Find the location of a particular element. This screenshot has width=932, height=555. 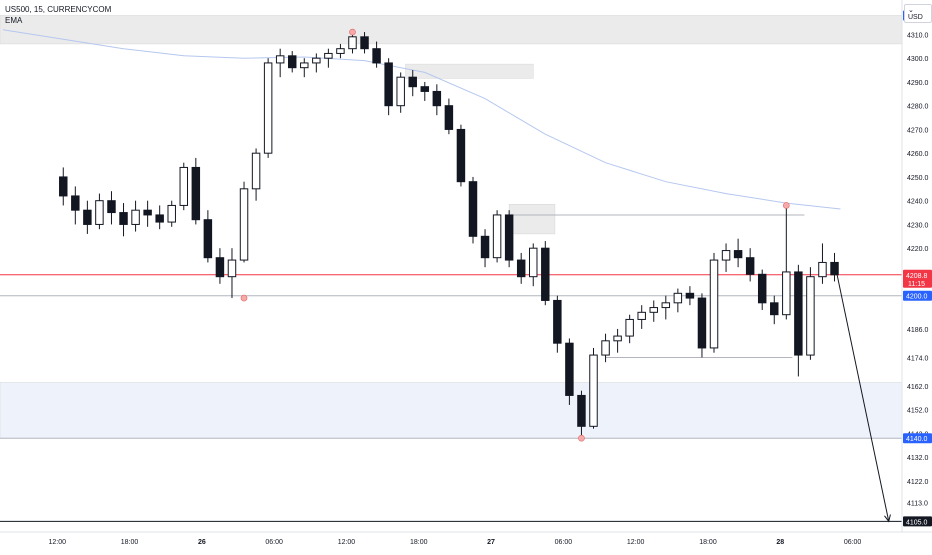

price-badge-label: 4140.0 is located at coordinates (917, 439).